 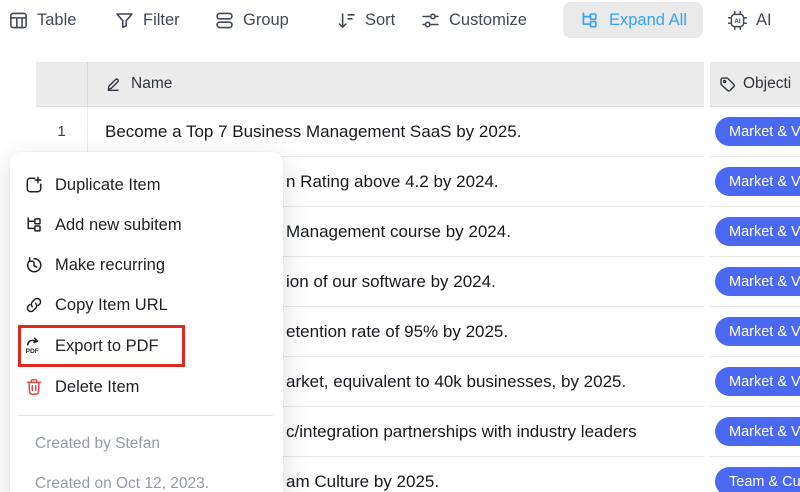 I want to click on menu-item-label: Duplicate Item, so click(x=108, y=184).